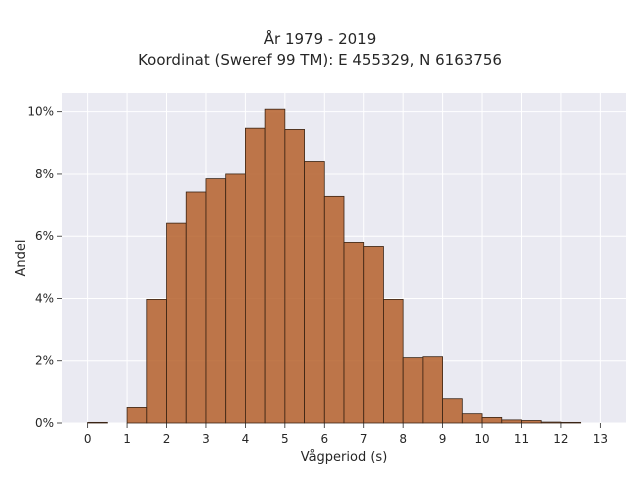 This screenshot has width=640, height=480. What do you see at coordinates (44, 236) in the screenshot?
I see `y-tick-label: 6%` at bounding box center [44, 236].